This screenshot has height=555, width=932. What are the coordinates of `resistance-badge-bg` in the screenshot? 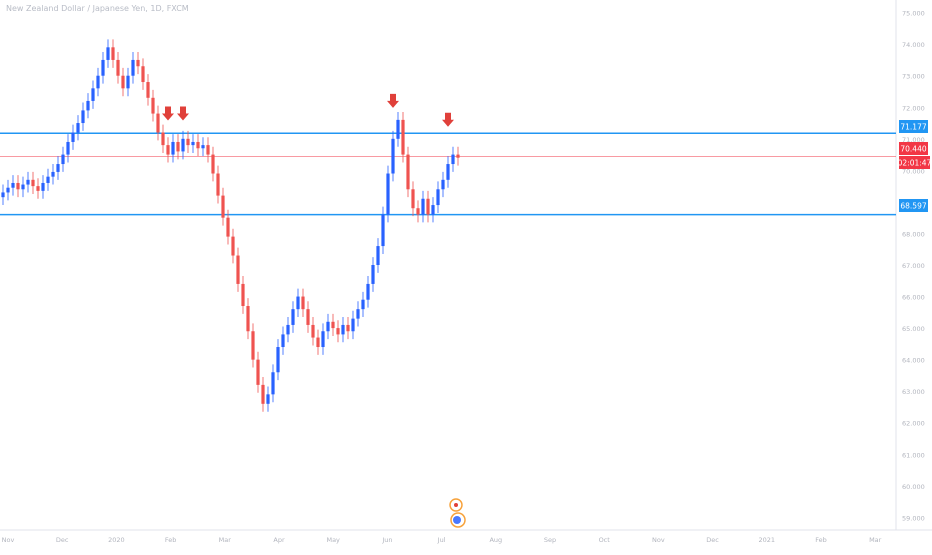 It's located at (913, 126).